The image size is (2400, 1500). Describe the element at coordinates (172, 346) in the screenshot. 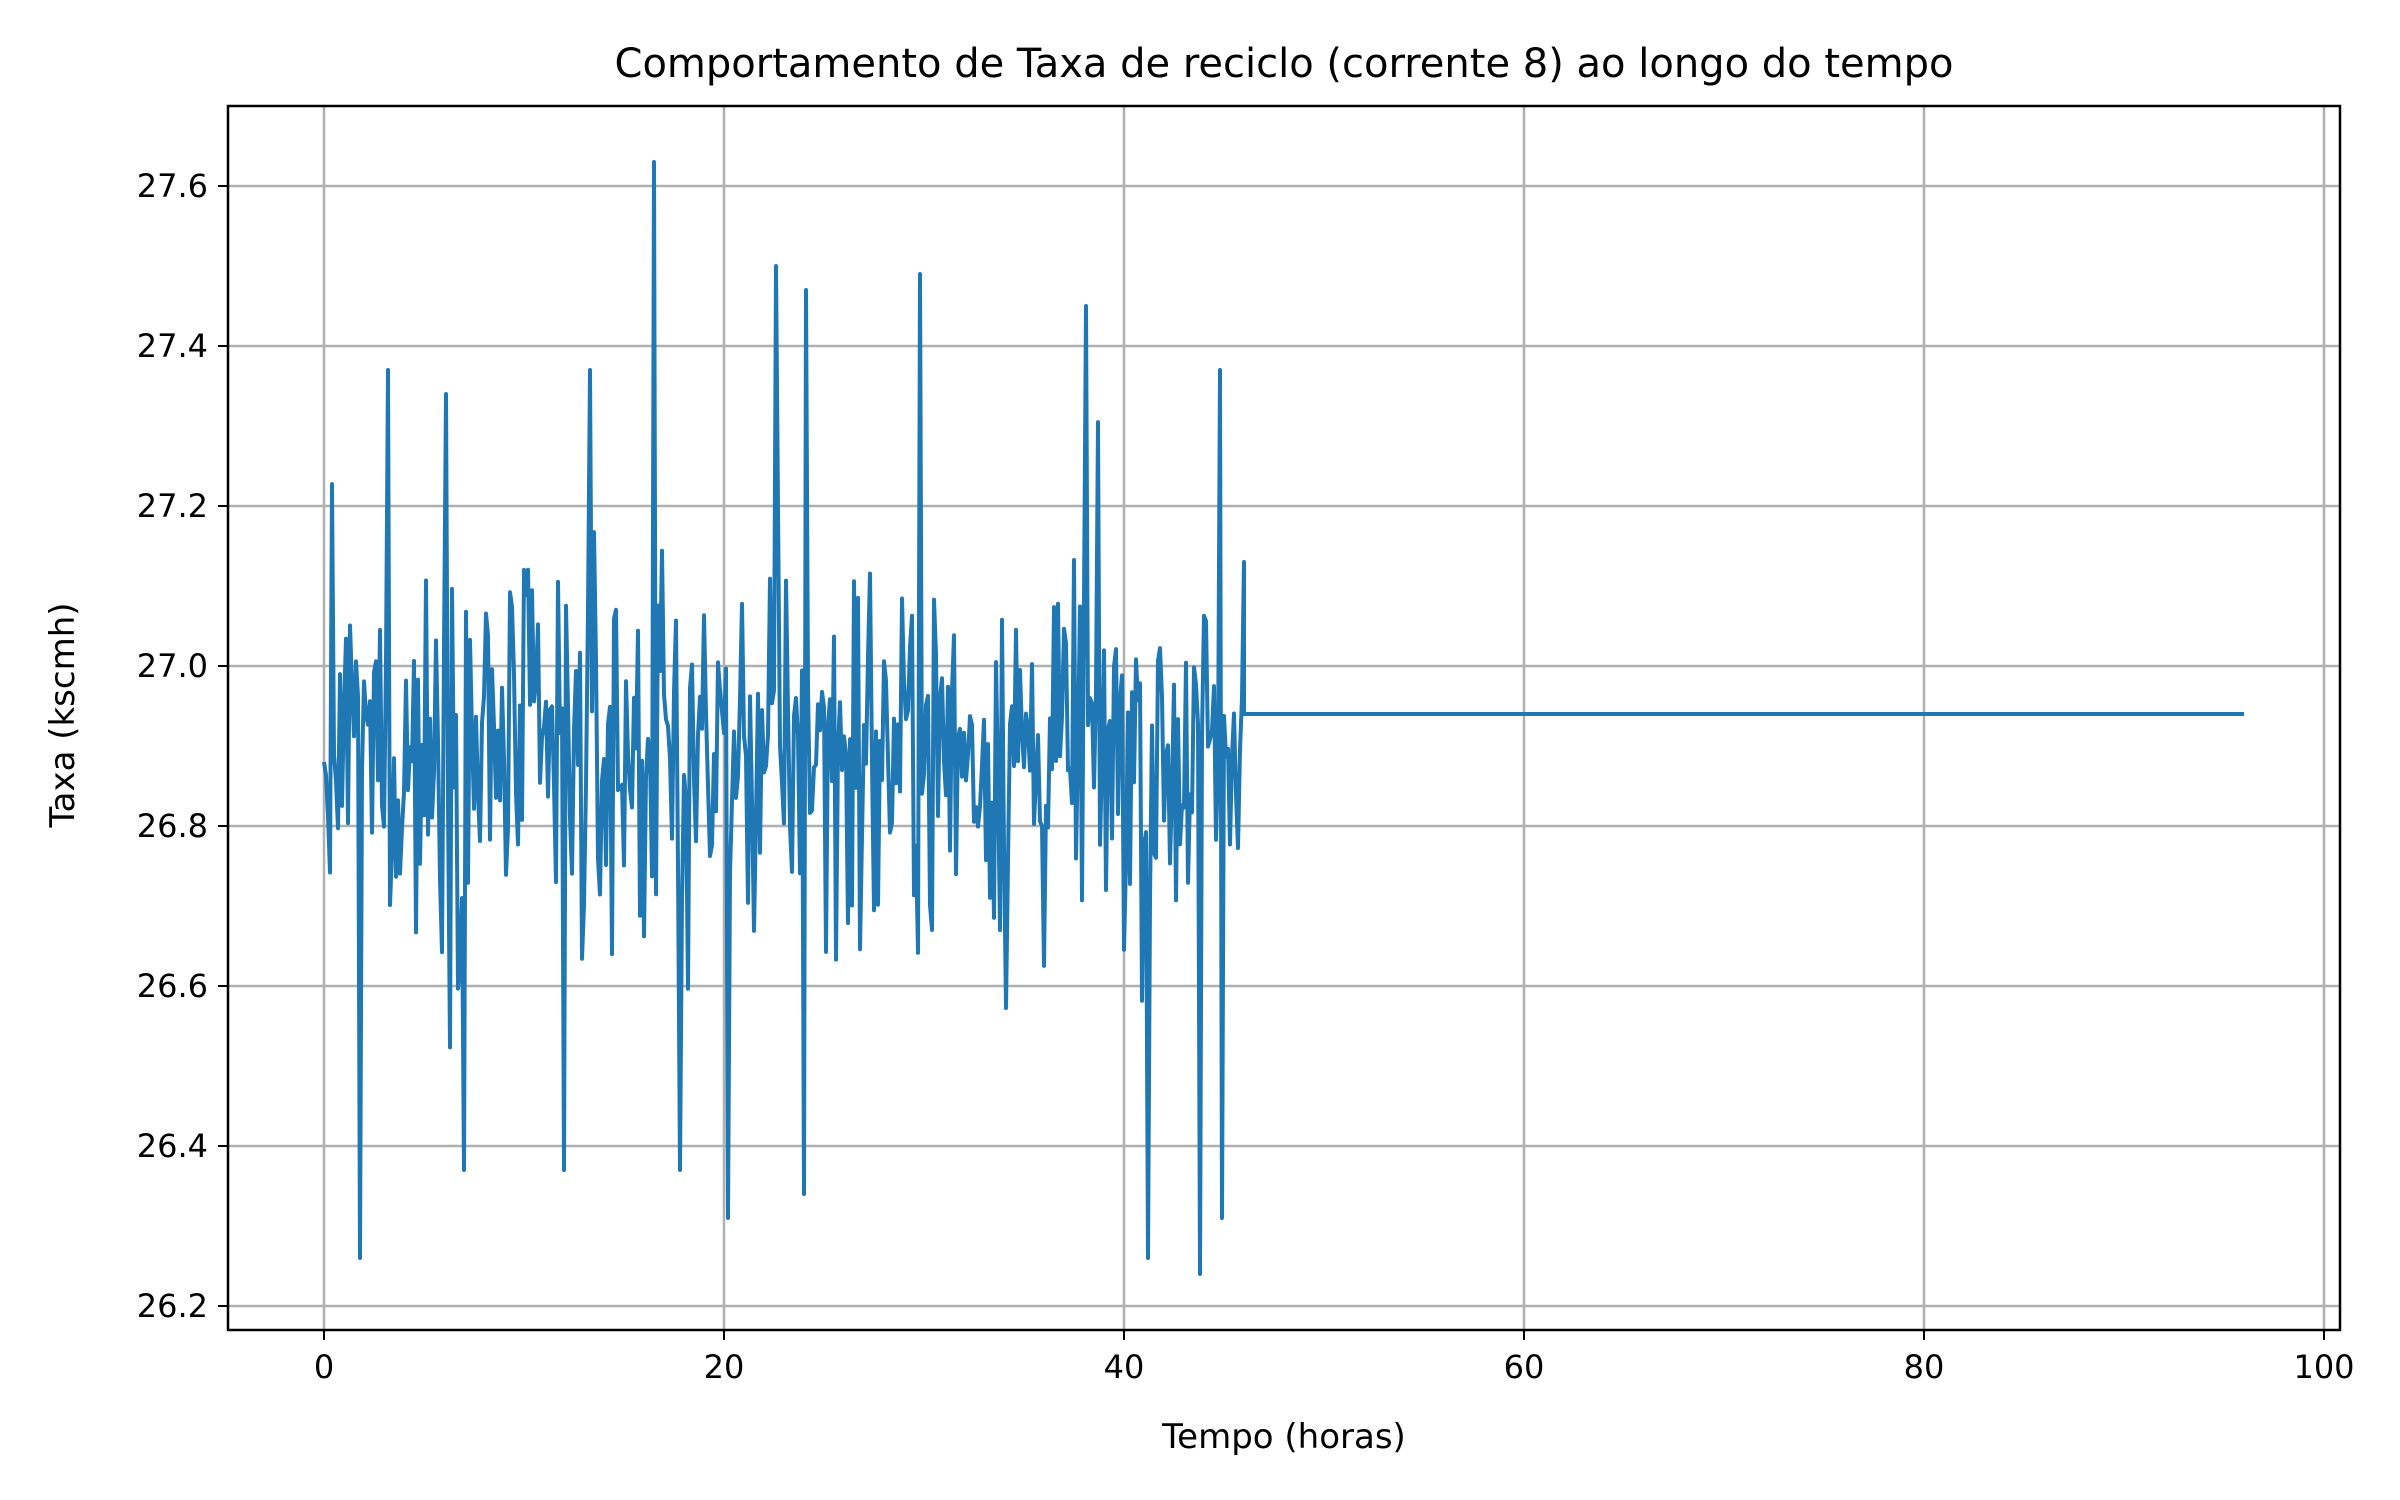

I see `y-tick-label: 27.4` at that location.